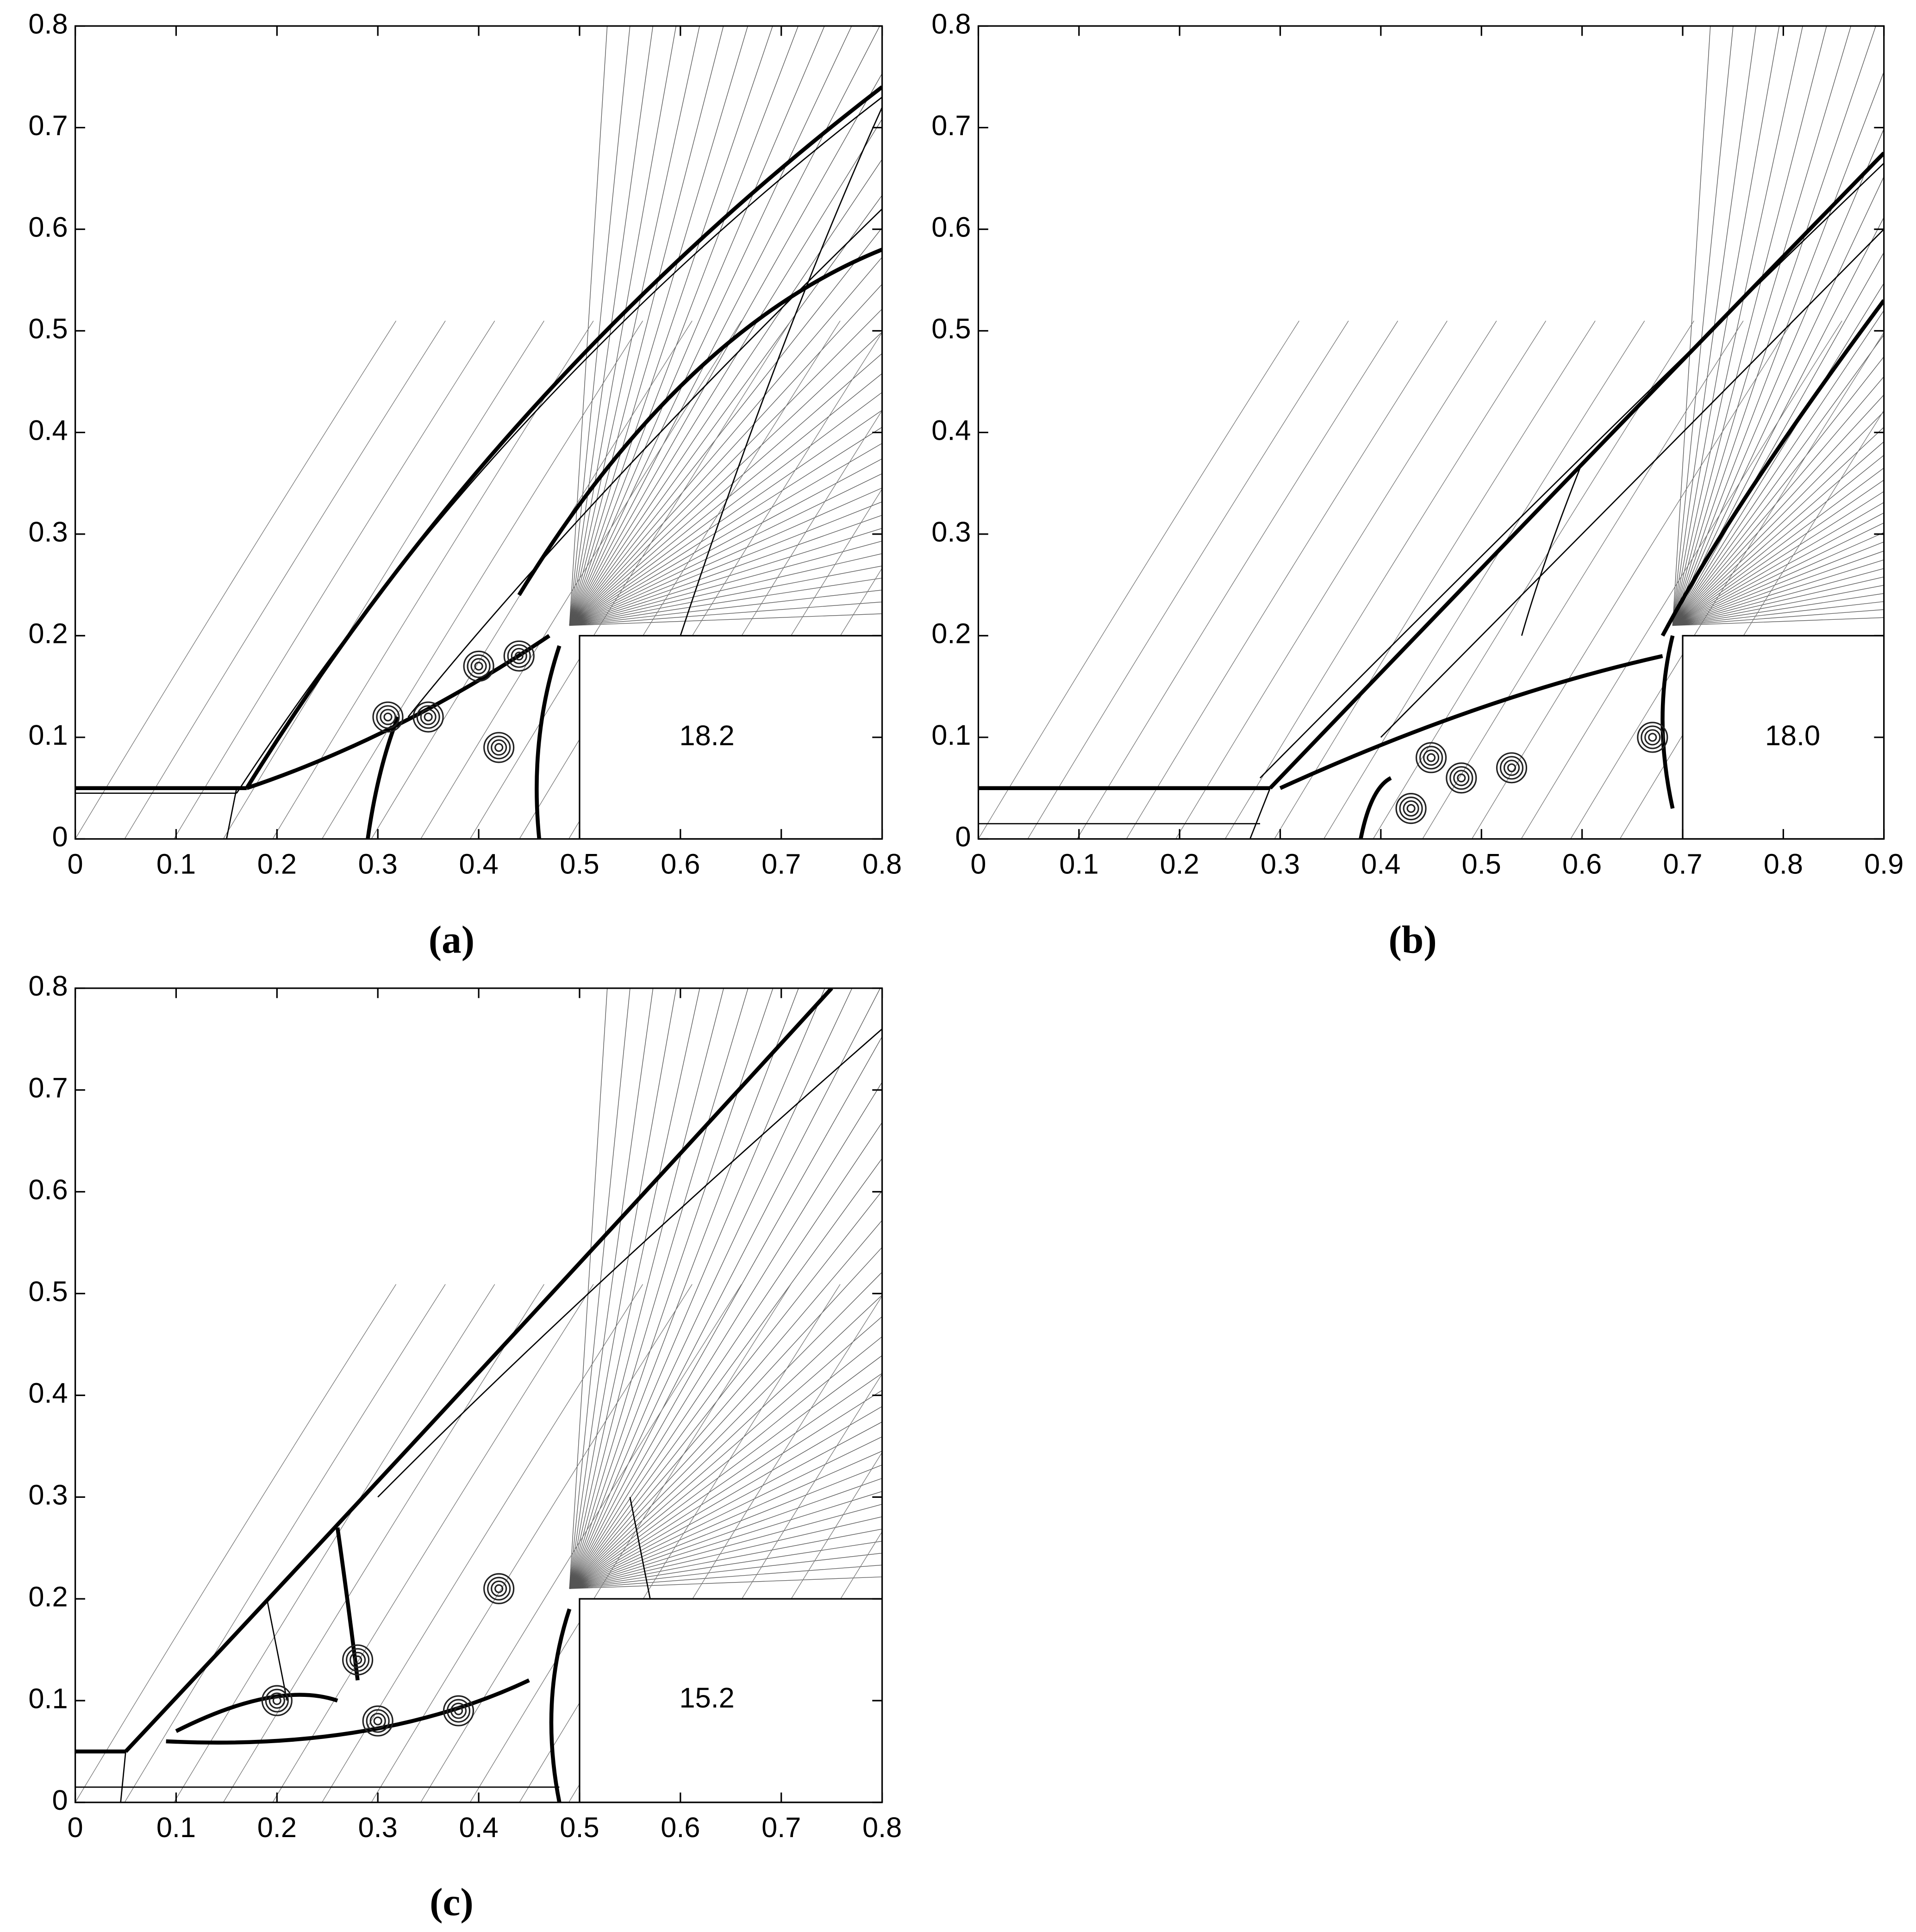 Image resolution: width=1916 pixels, height=1932 pixels. What do you see at coordinates (48, 1596) in the screenshot?
I see `y-tick-label: 0.2` at bounding box center [48, 1596].